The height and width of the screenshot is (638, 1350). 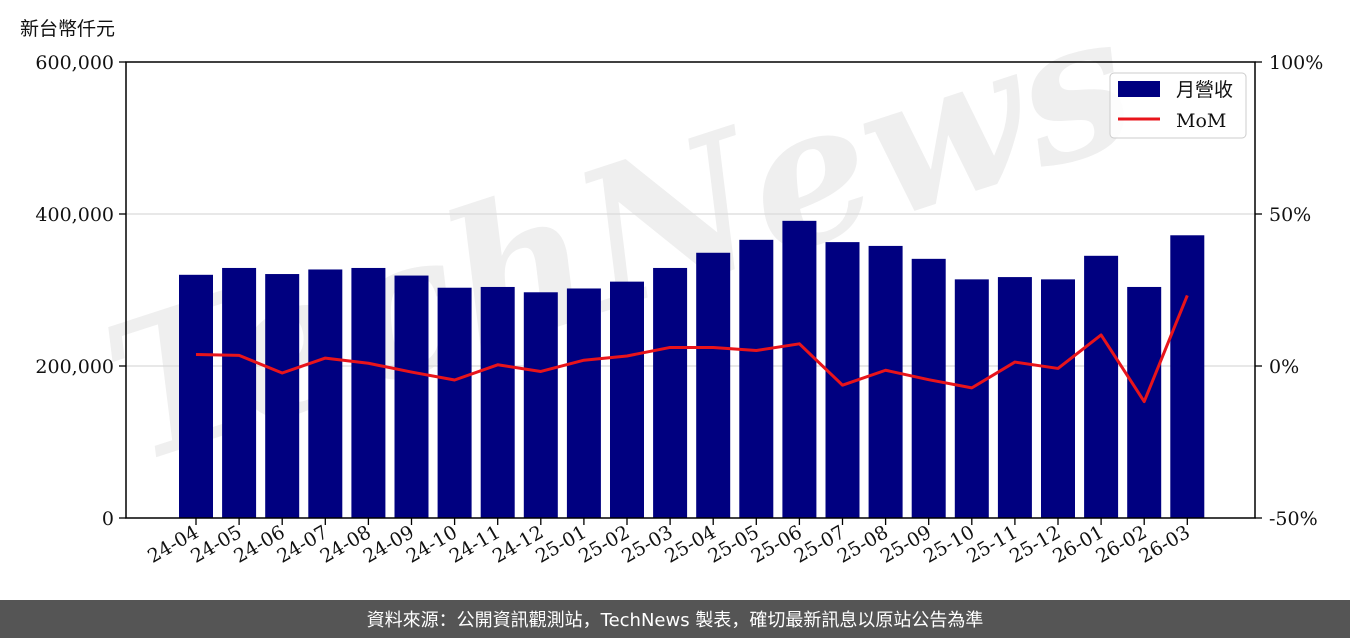 What do you see at coordinates (74, 215) in the screenshot?
I see `left-tick-label: 400,000` at bounding box center [74, 215].